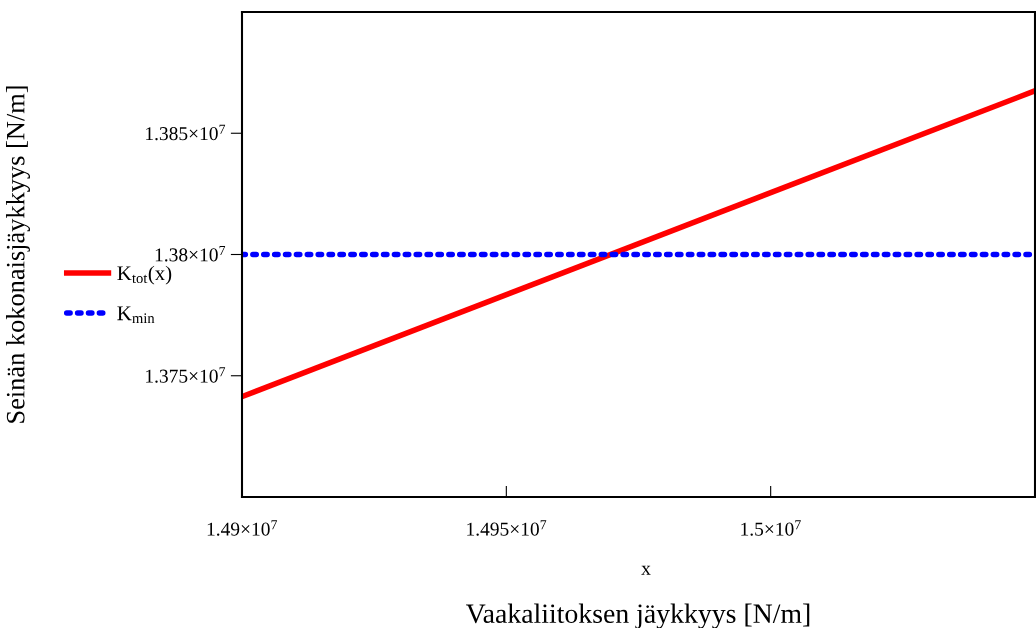  I want to click on x-tick-label: 1.495×10$^{7}$, so click(507, 528).